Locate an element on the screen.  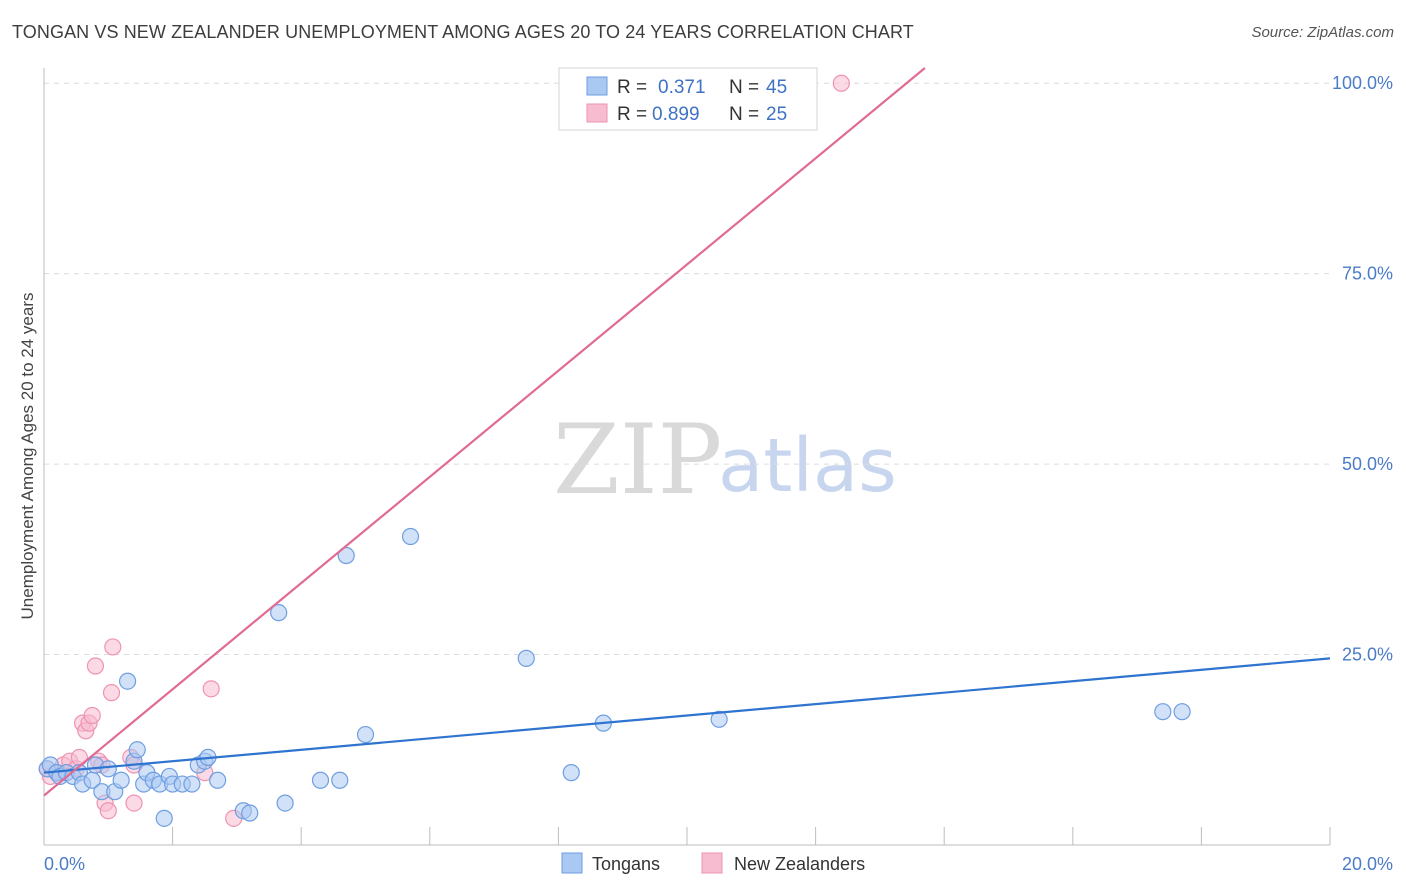
y-axis-label: Unemployment Among Ages 20 to 24 years is located at coordinates (27, 456).